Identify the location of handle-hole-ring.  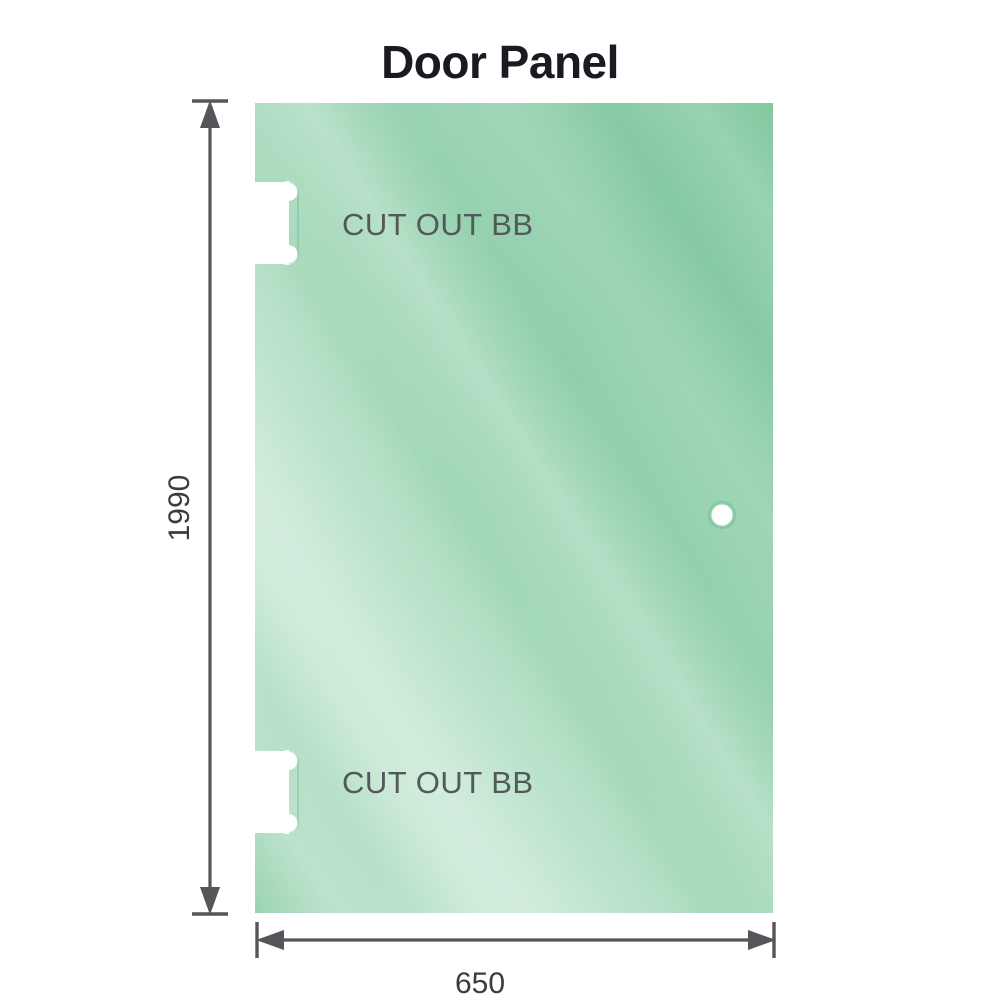
(722, 515).